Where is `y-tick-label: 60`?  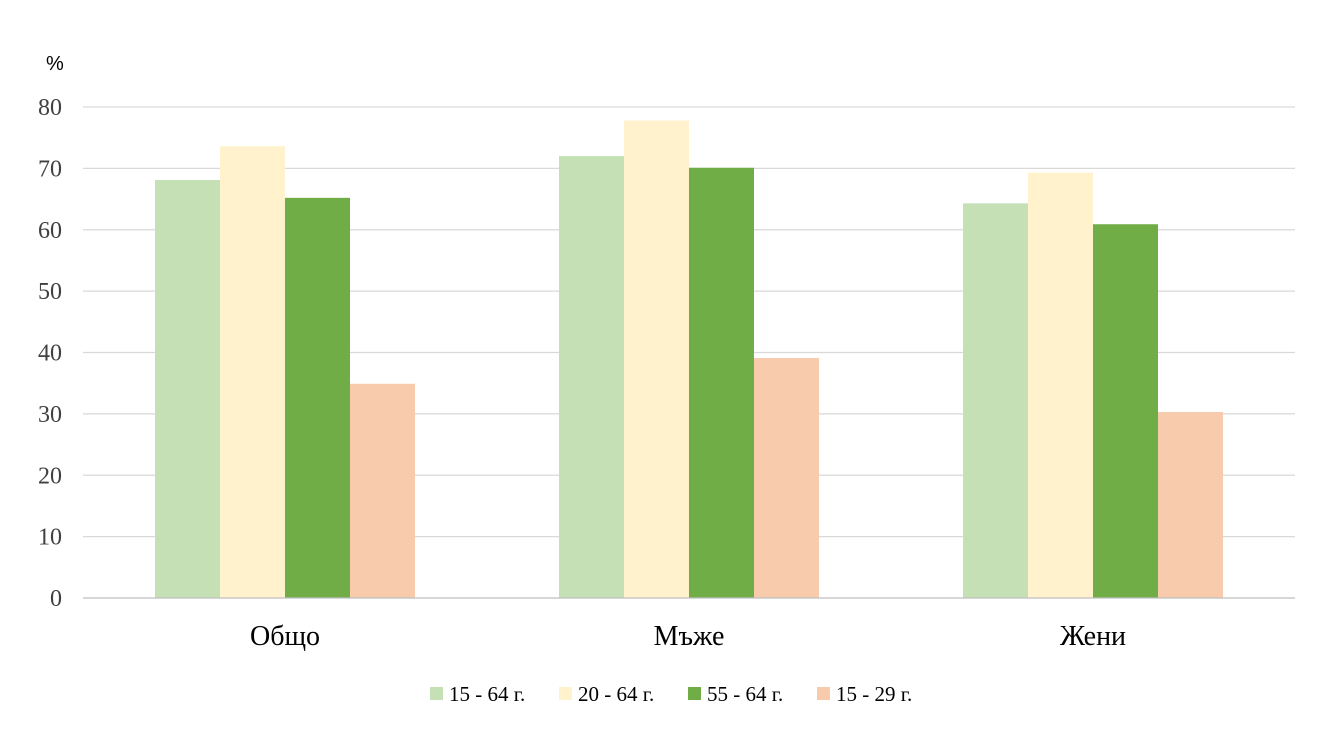 y-tick-label: 60 is located at coordinates (50, 231).